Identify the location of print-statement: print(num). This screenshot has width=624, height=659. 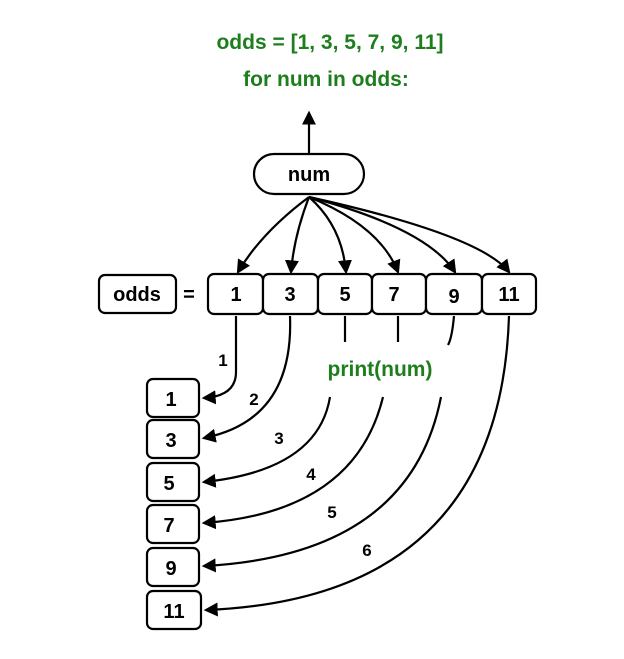
(380, 369).